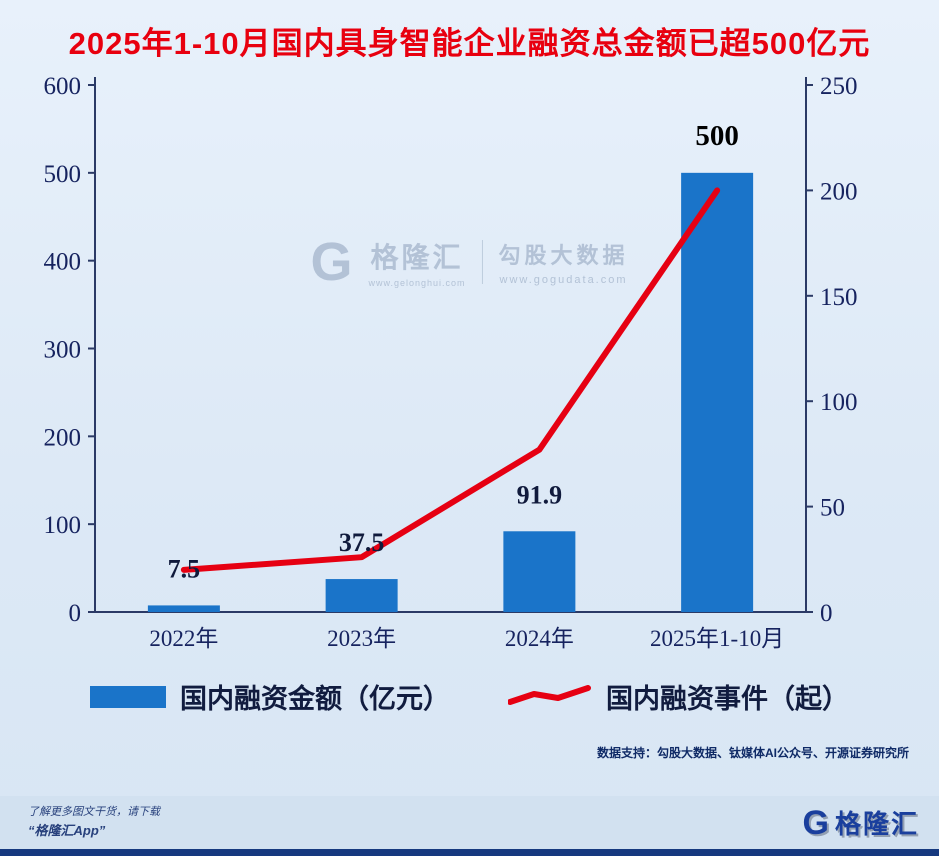  I want to click on y-axis-left-tick-label: 100, so click(63, 525).